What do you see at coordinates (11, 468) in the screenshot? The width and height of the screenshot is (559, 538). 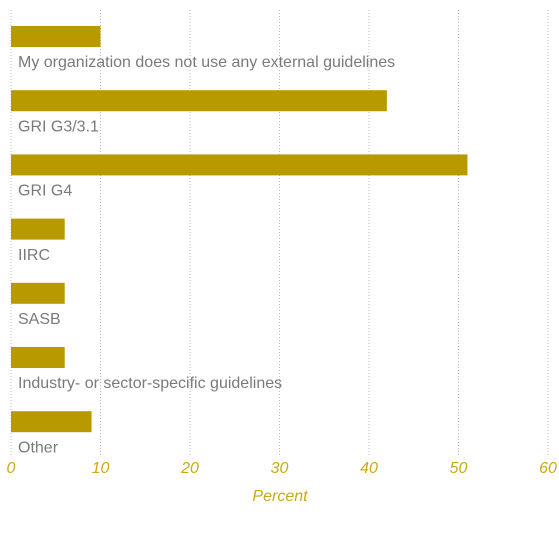 I see `x-tick-label: 0` at bounding box center [11, 468].